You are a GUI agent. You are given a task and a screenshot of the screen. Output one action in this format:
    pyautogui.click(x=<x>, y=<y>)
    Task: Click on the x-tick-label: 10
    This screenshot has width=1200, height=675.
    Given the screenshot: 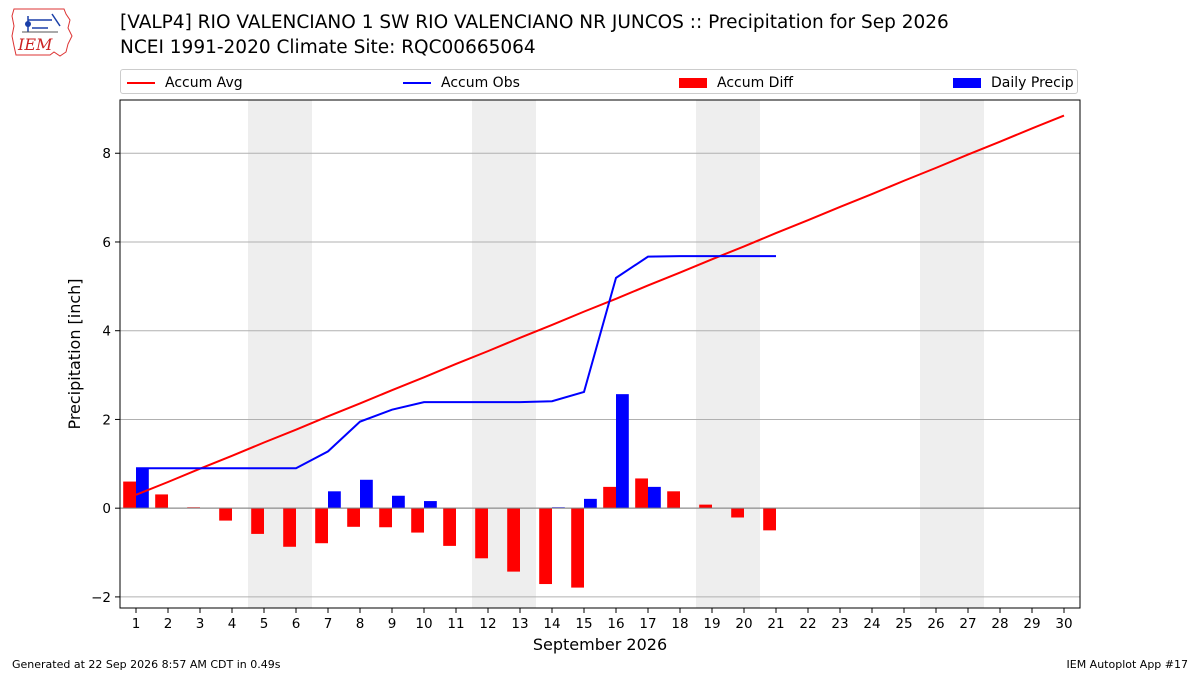 What is the action you would take?
    pyautogui.click(x=423, y=624)
    